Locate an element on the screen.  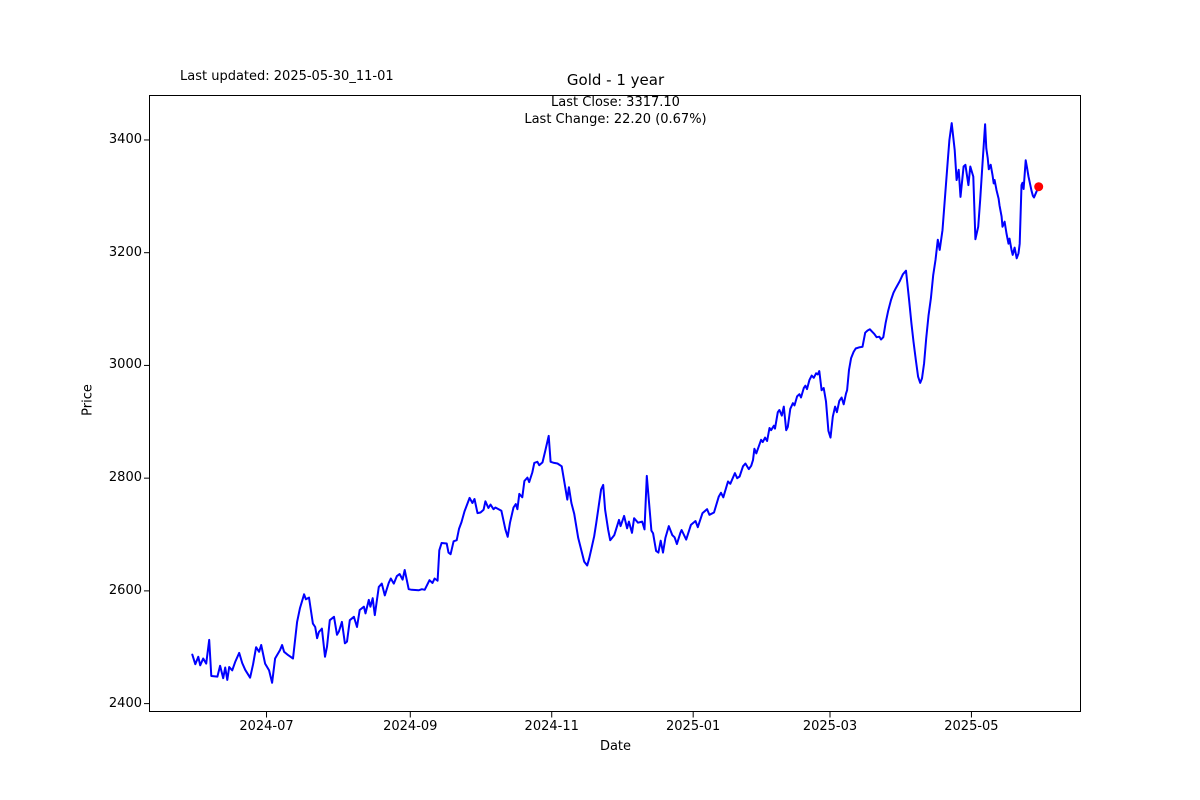
last-close-marker is located at coordinates (1039, 187).